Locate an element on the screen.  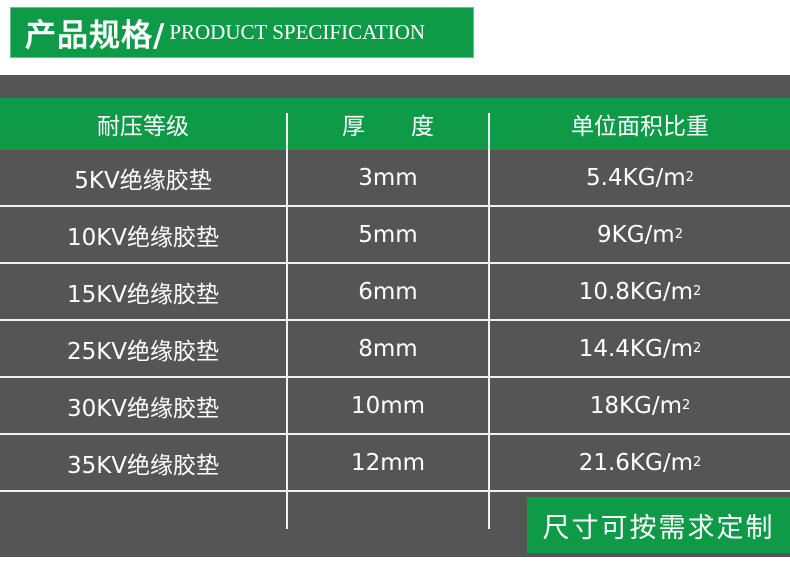
voltage-cell: 25KV绝缘胶垫 is located at coordinates (143, 351).